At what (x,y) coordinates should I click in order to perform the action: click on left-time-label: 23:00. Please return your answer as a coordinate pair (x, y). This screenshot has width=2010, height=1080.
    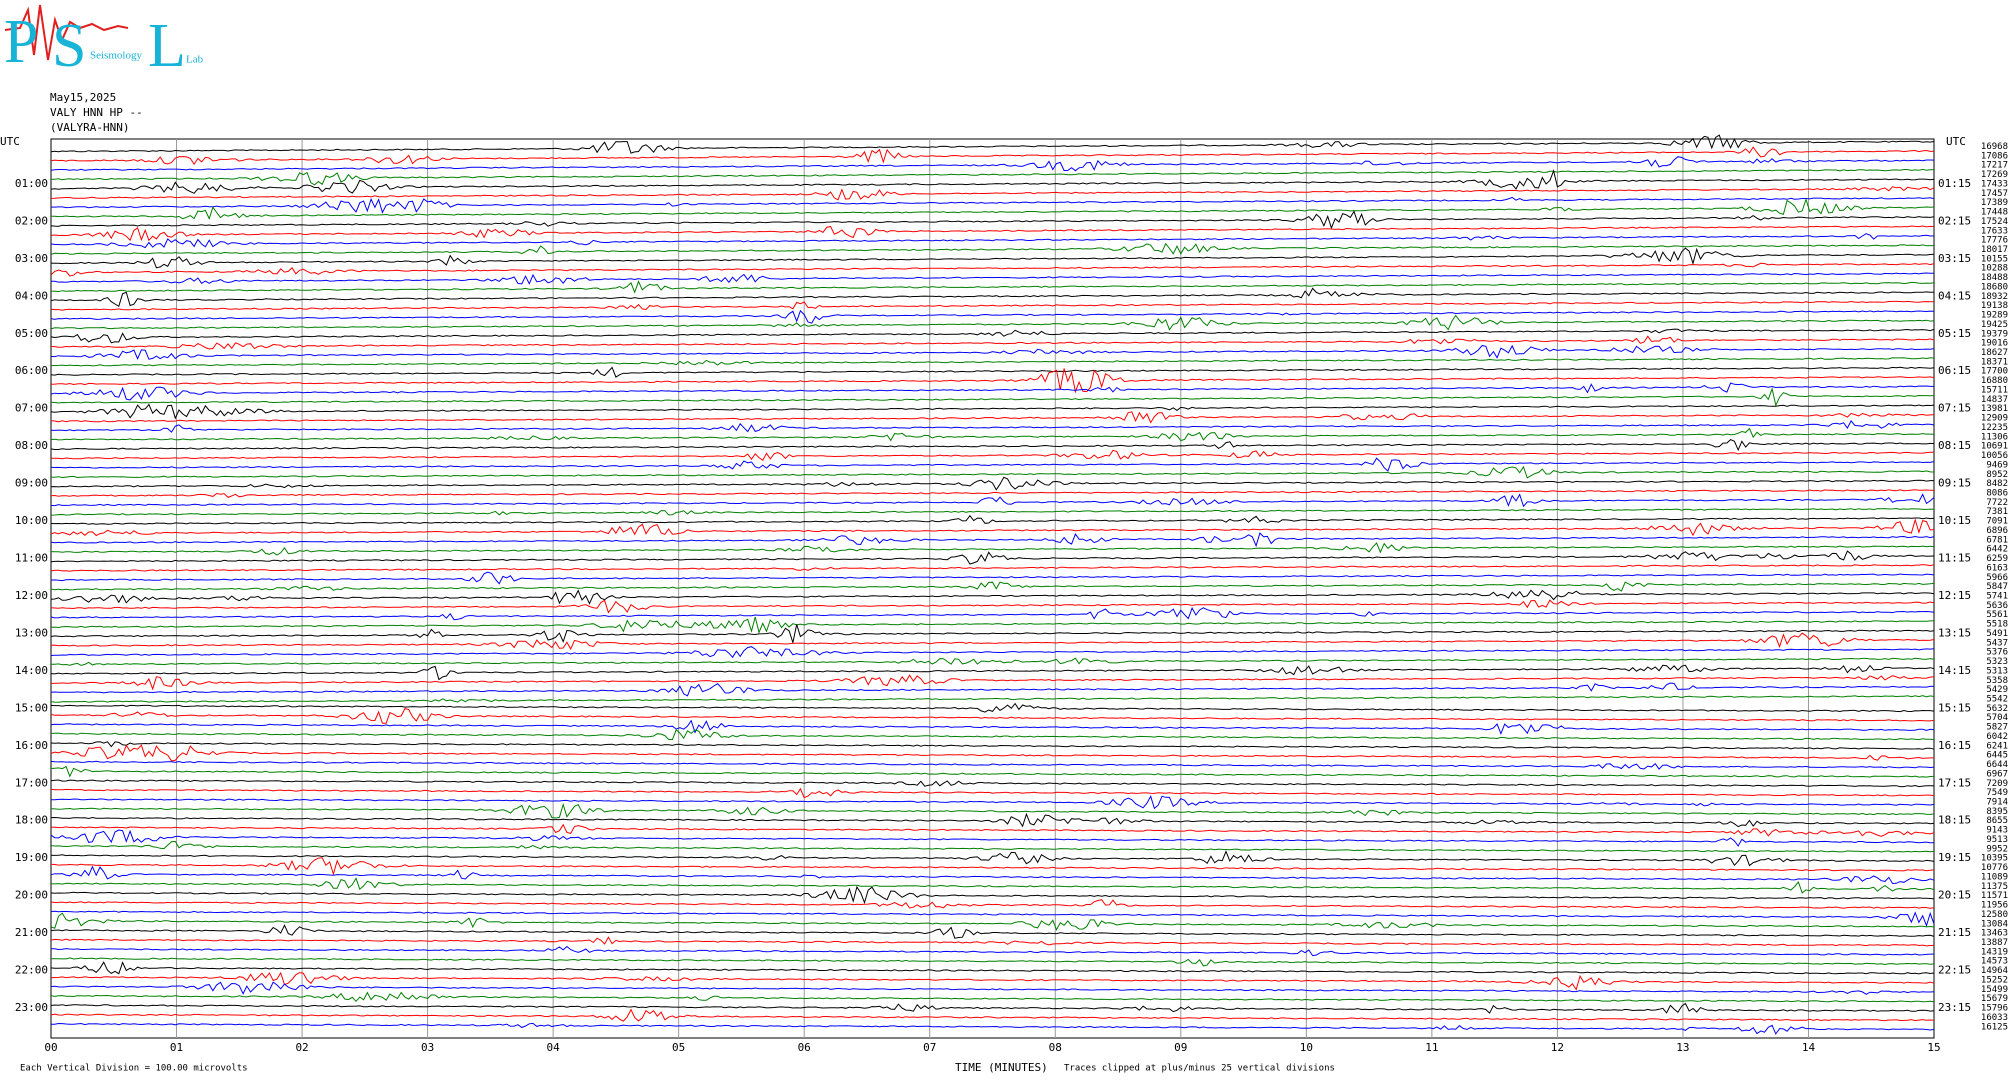
    Looking at the image, I should click on (31, 1007).